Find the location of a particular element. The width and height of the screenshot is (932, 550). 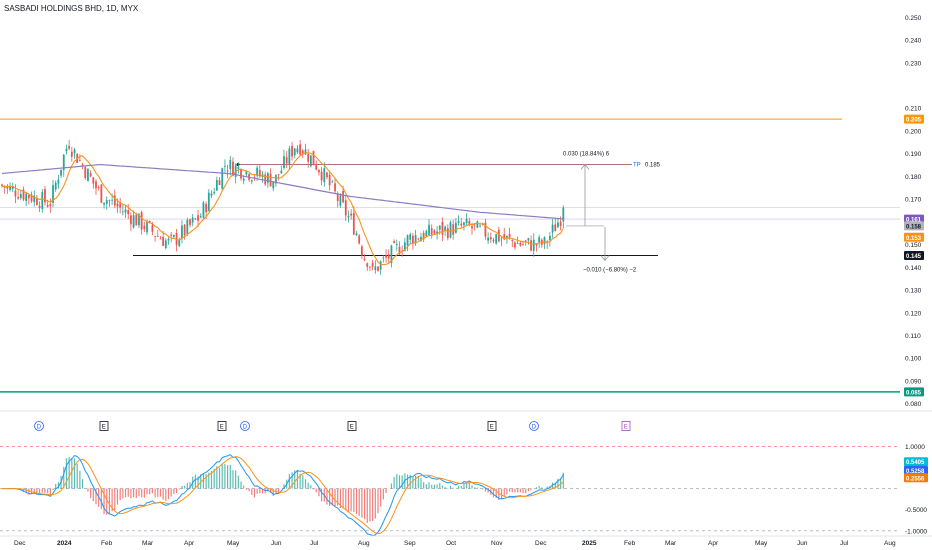

macd-line is located at coordinates (283, 495).